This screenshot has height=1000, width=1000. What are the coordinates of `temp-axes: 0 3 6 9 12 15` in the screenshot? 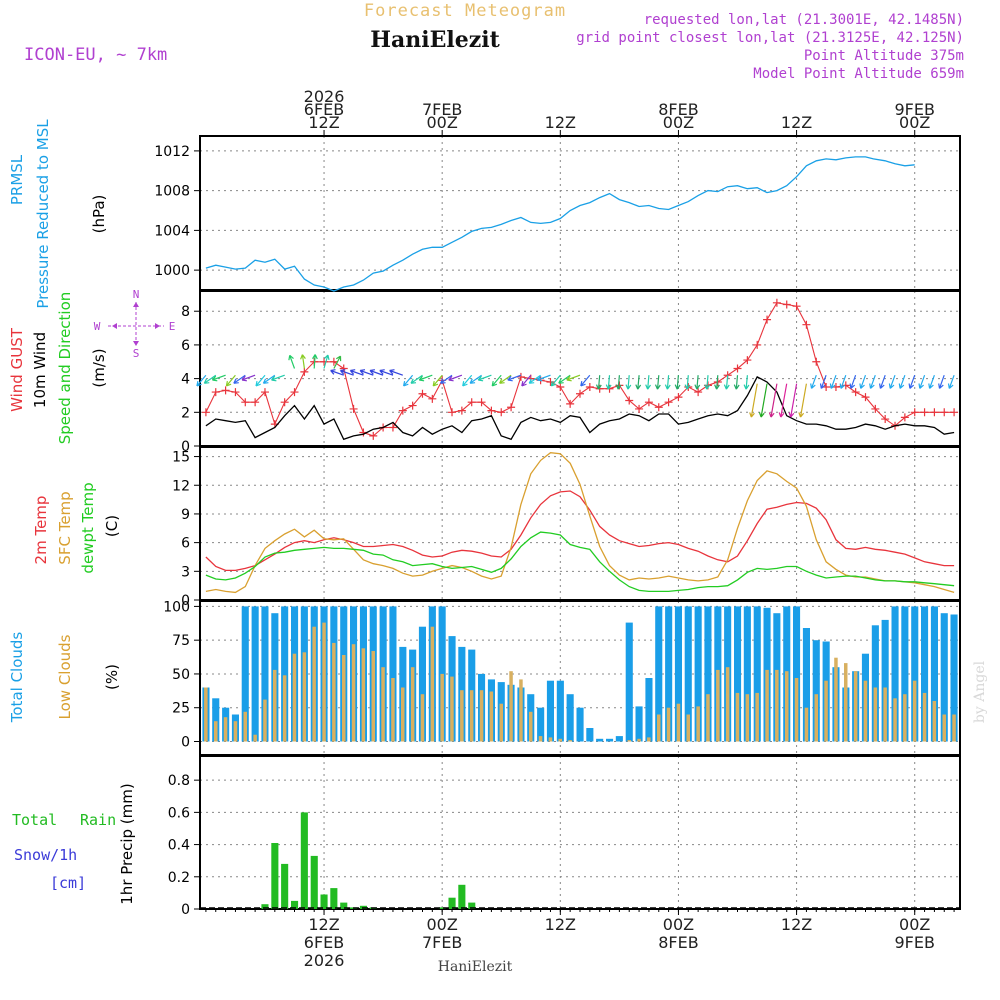 It's located at (566, 527).